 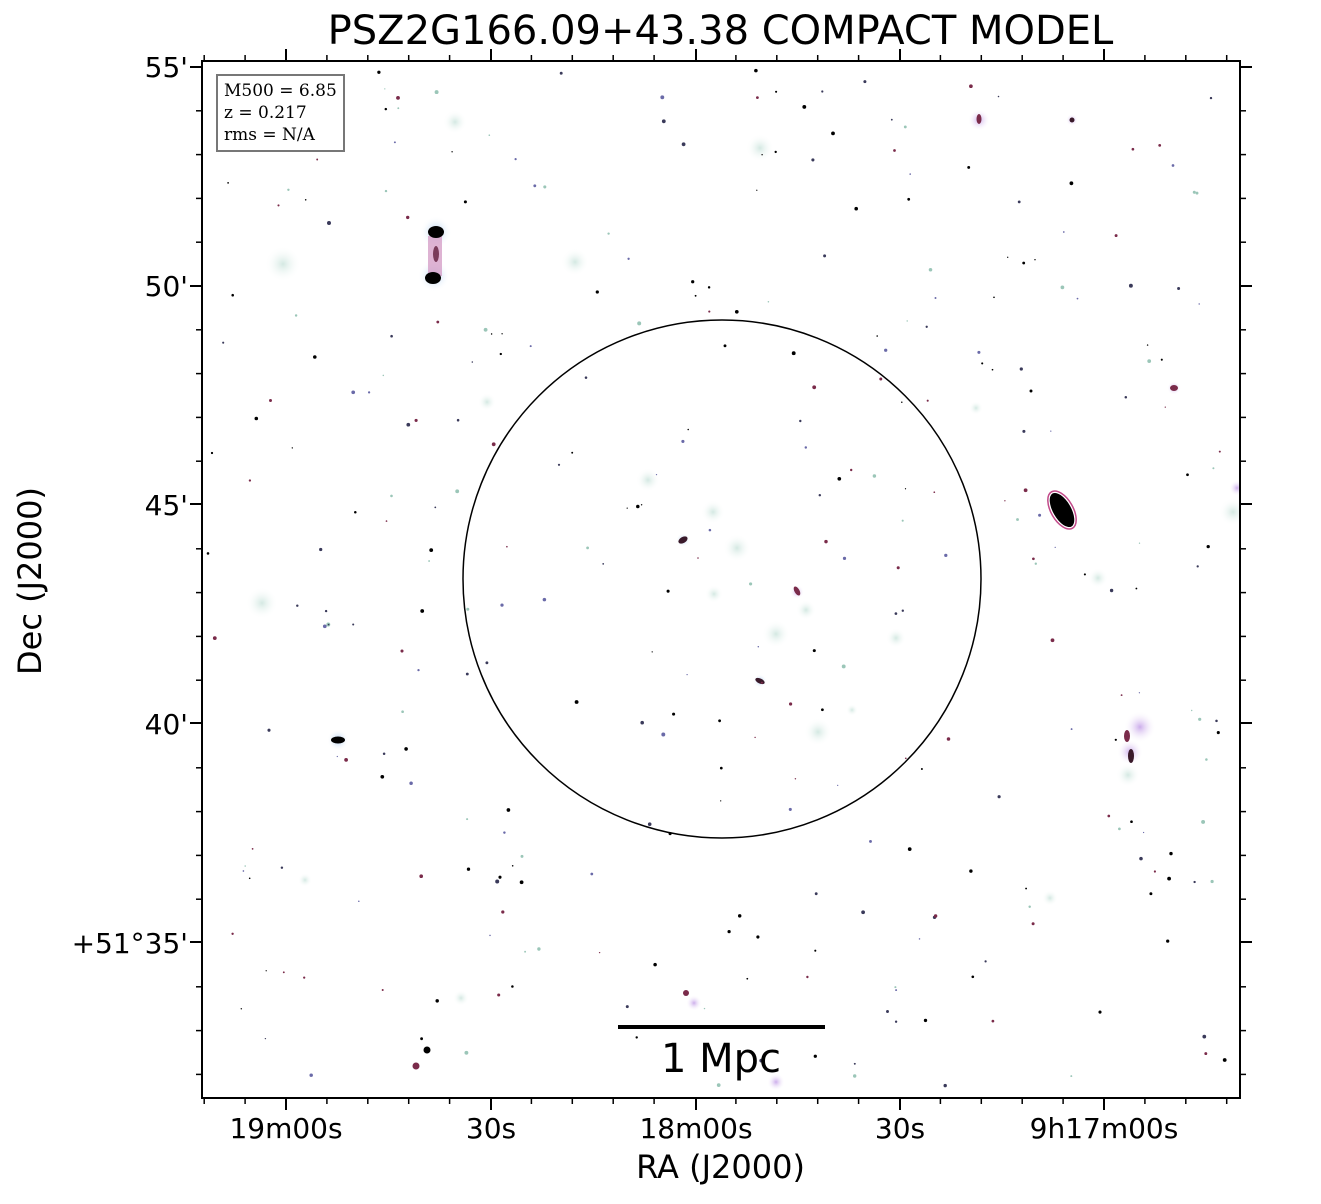 What do you see at coordinates (491, 1128) in the screenshot?
I see `x-tick-label: 30s` at bounding box center [491, 1128].